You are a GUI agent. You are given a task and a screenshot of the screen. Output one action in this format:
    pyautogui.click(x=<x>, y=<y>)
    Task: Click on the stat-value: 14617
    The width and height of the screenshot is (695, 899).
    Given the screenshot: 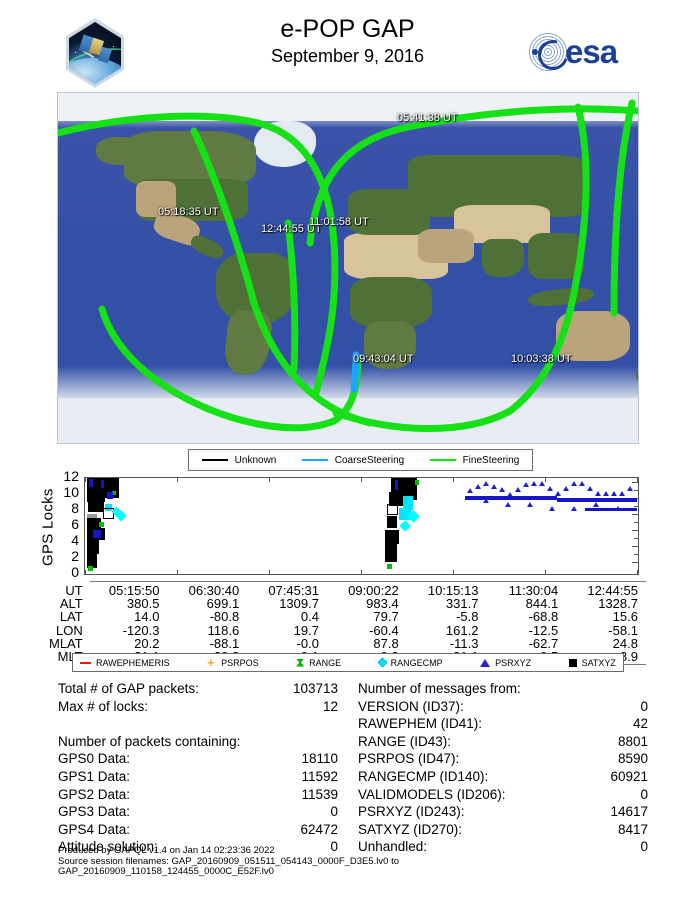 What is the action you would take?
    pyautogui.click(x=629, y=812)
    